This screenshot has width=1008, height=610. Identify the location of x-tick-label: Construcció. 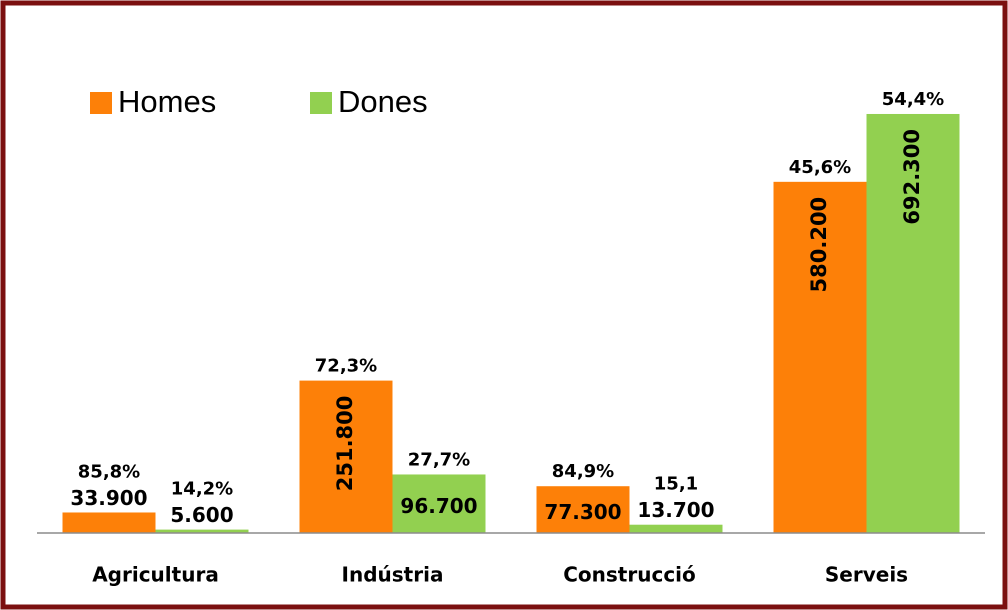
(629, 575).